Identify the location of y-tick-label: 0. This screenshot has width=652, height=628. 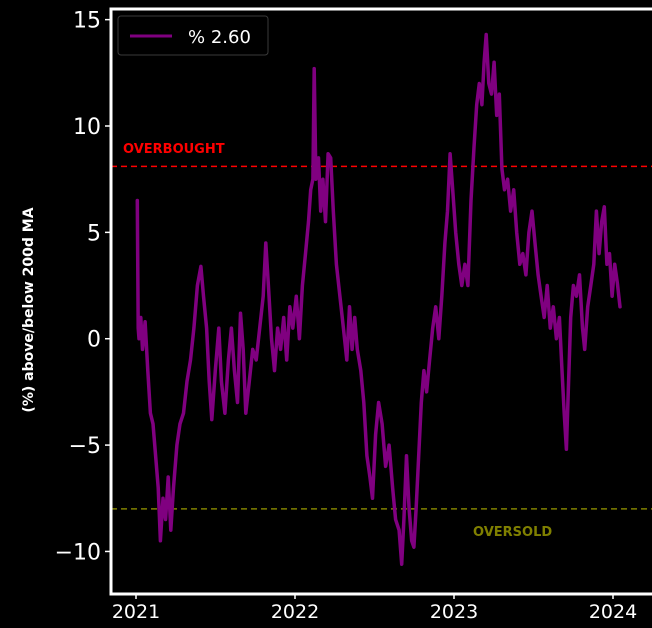
(94, 340).